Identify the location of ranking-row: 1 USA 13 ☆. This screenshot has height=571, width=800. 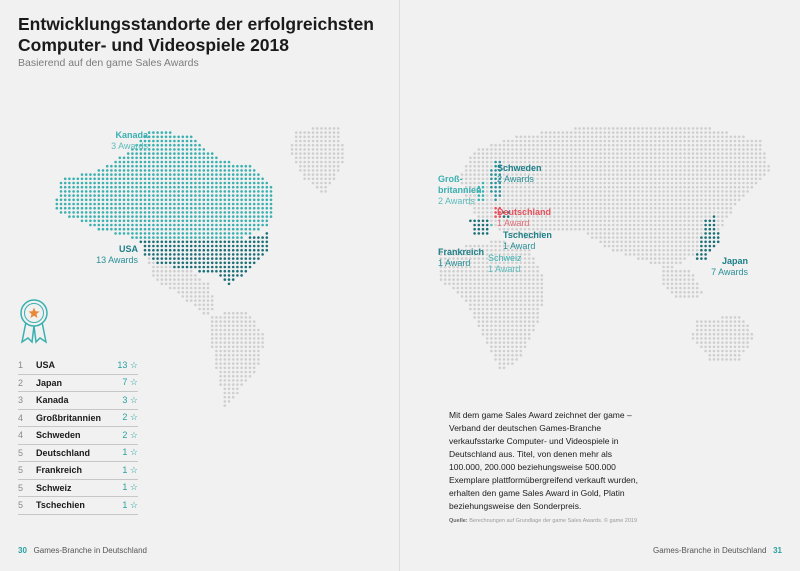
(78, 366).